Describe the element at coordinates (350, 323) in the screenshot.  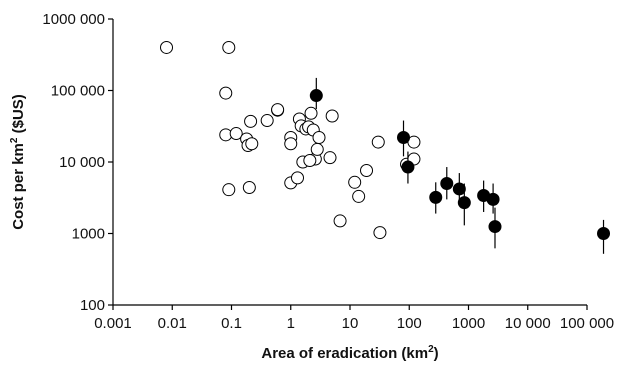
I see `x-tick-label: 10` at that location.